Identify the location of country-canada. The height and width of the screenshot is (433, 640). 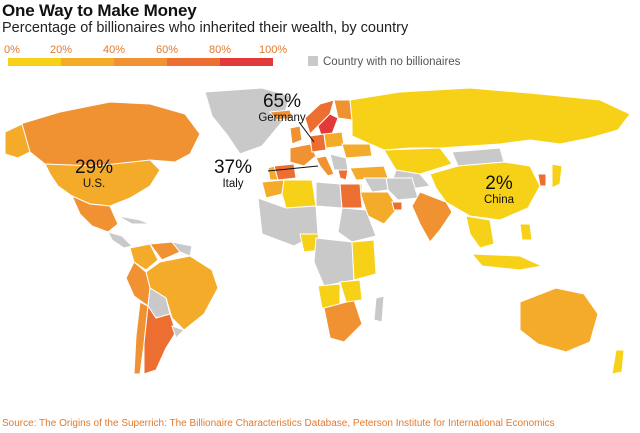
(107, 134).